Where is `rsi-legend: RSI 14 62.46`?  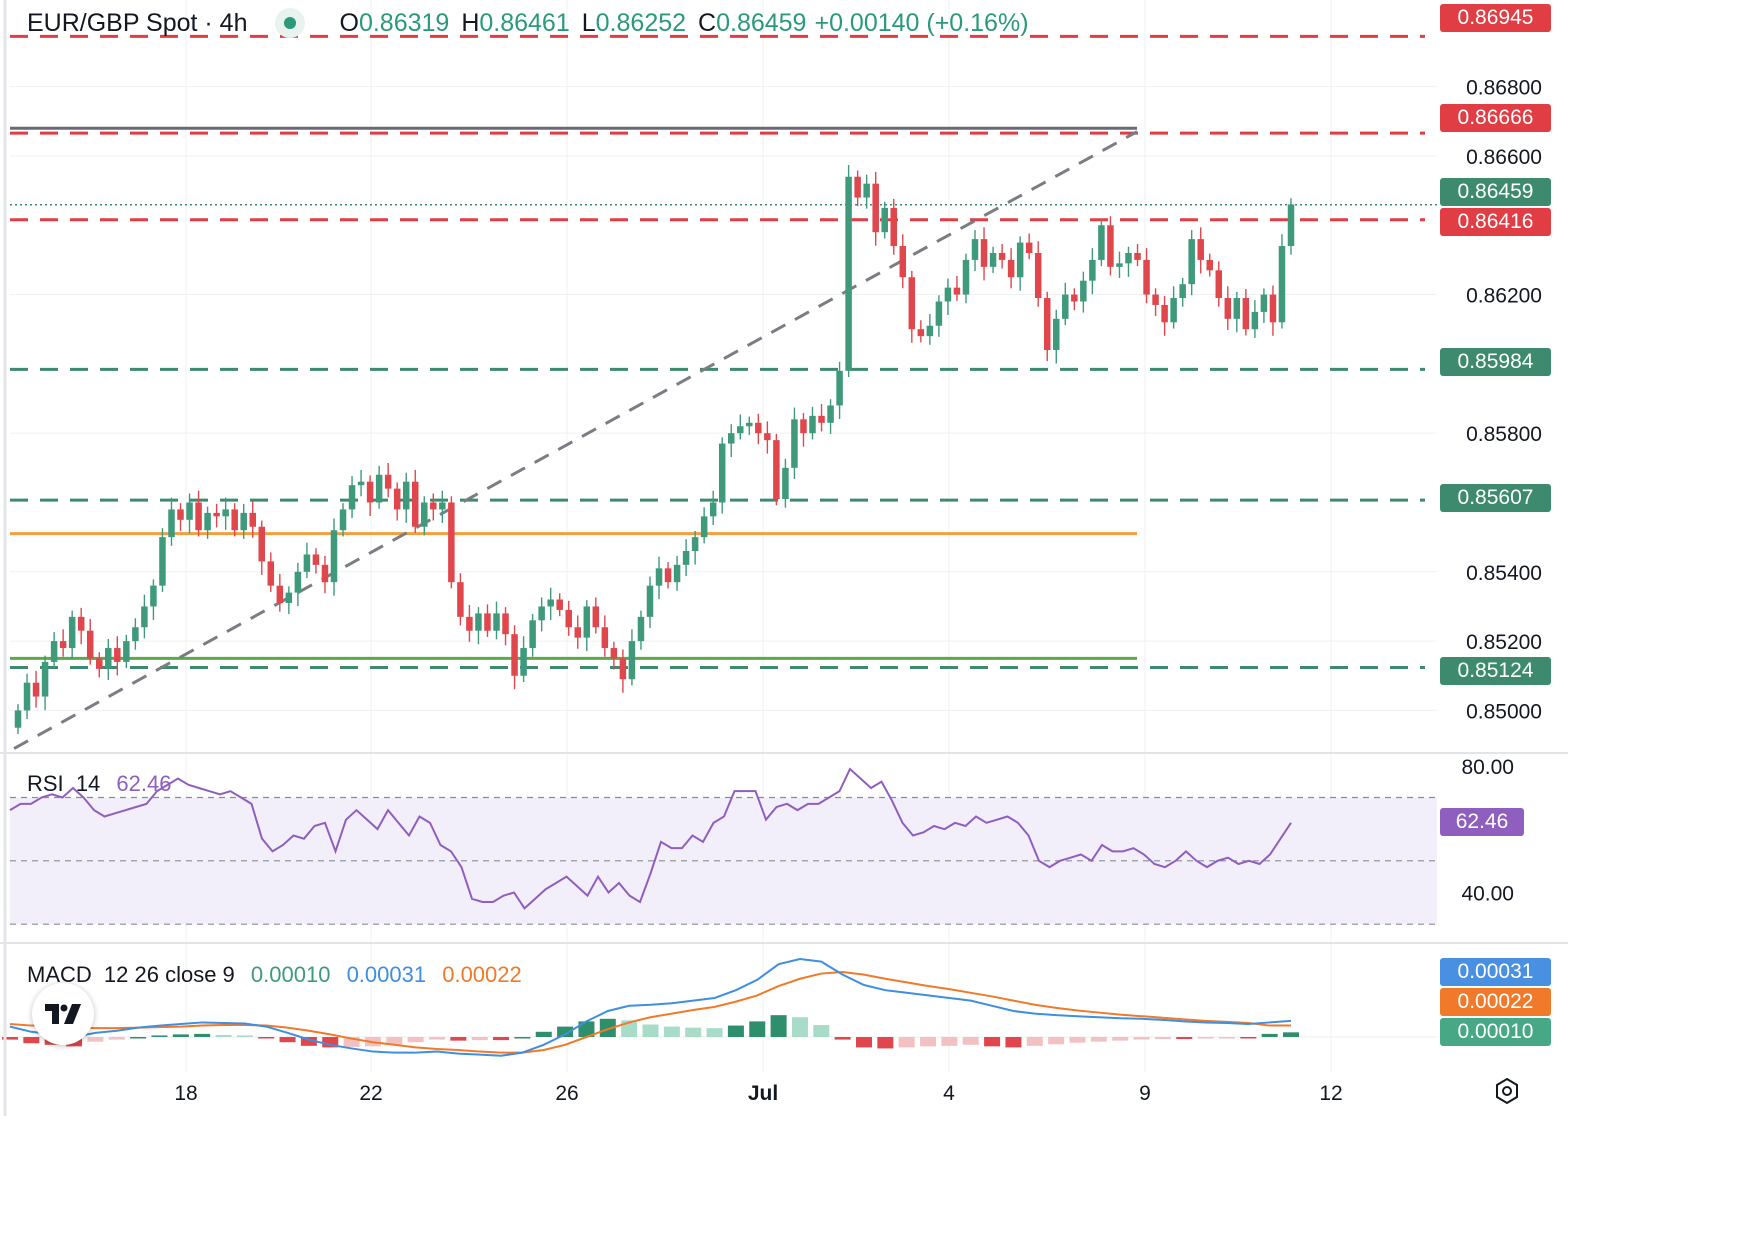
rsi-legend: RSI 14 62.46 is located at coordinates (99, 784).